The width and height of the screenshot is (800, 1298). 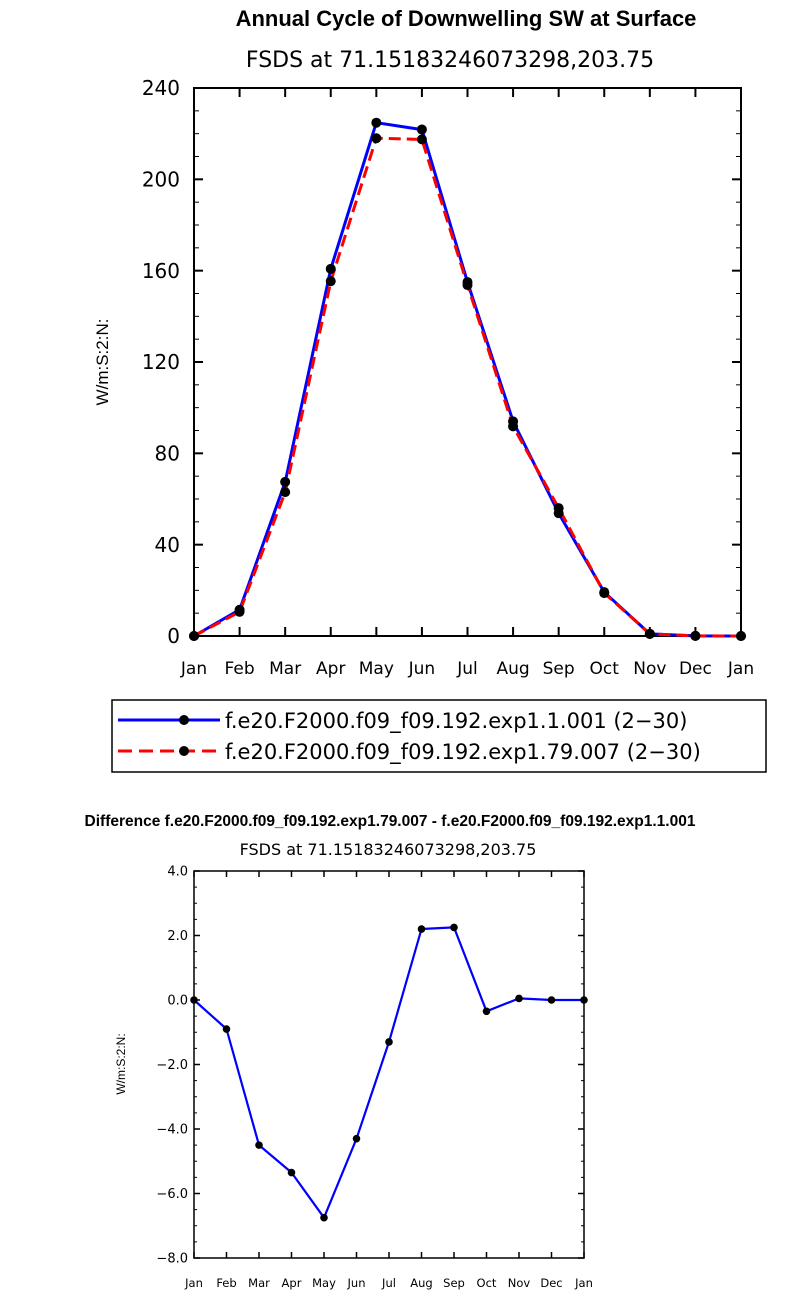 What do you see at coordinates (388, 849) in the screenshot?
I see `chart2-subtitle: FSDS at 71.15183246073298,203.75` at bounding box center [388, 849].